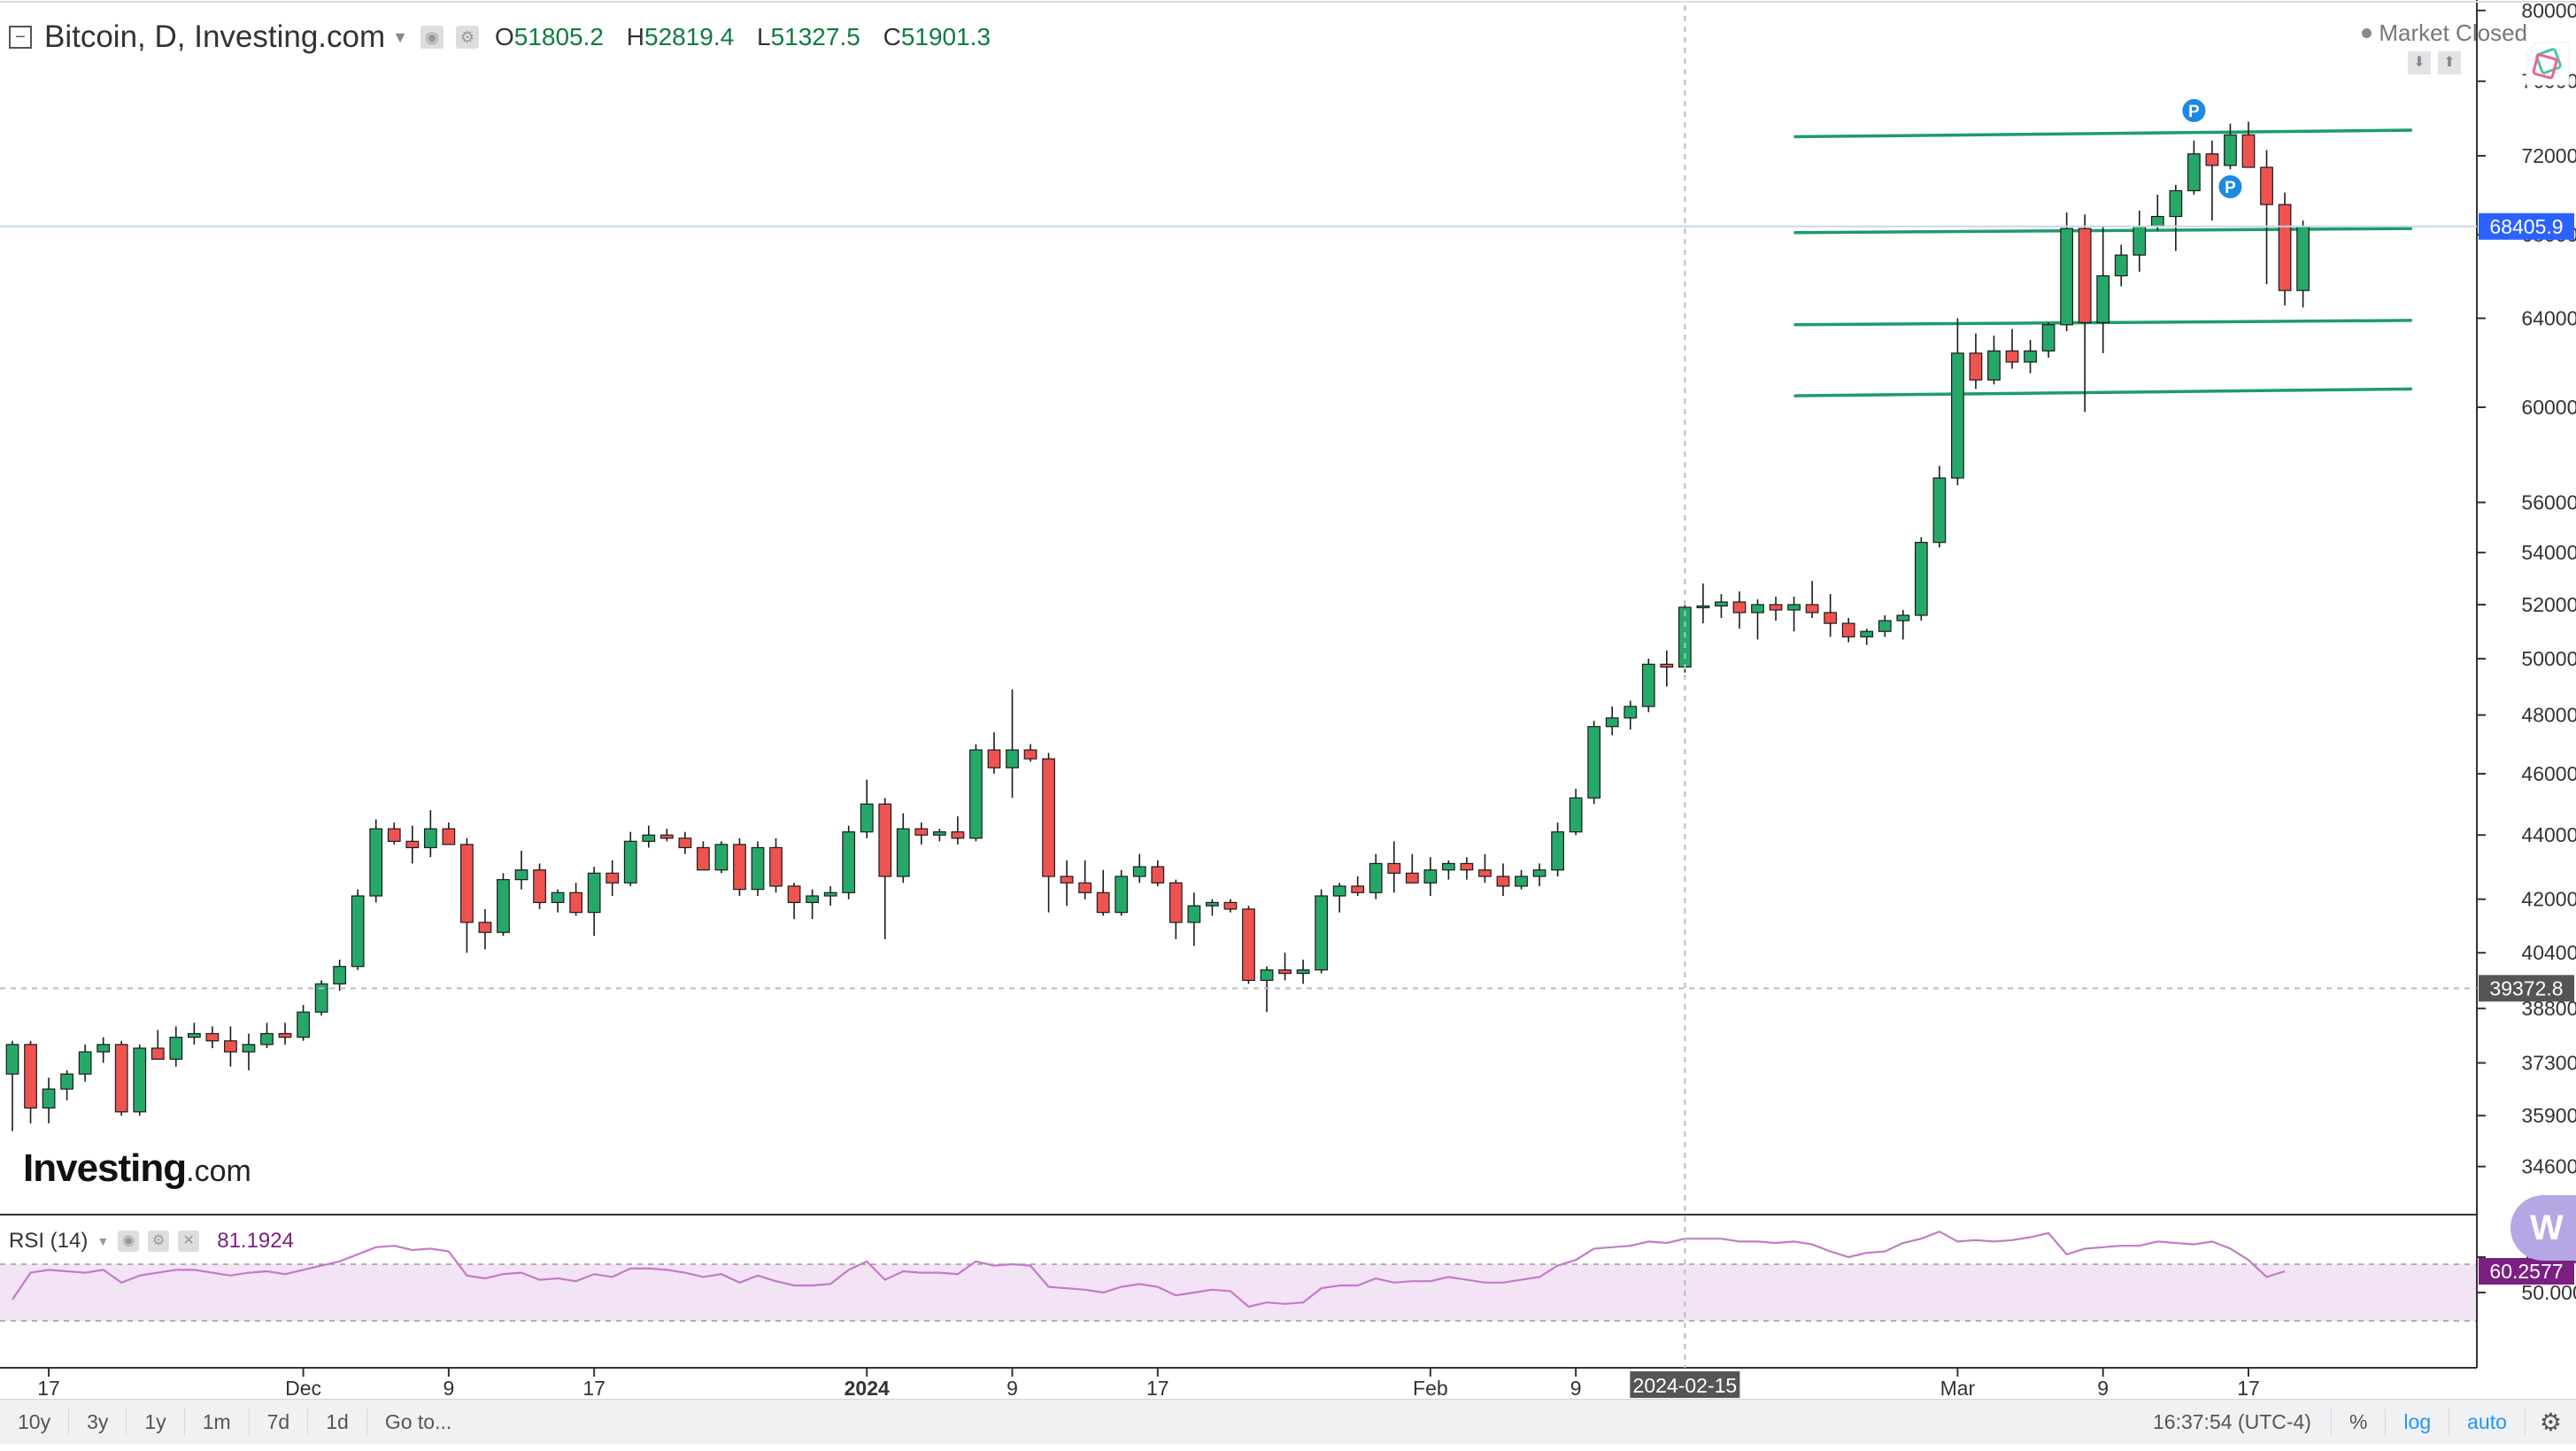 This screenshot has width=2576, height=1451. I want to click on clock-time: 16:37:54 (UTC-4), so click(2232, 1422).